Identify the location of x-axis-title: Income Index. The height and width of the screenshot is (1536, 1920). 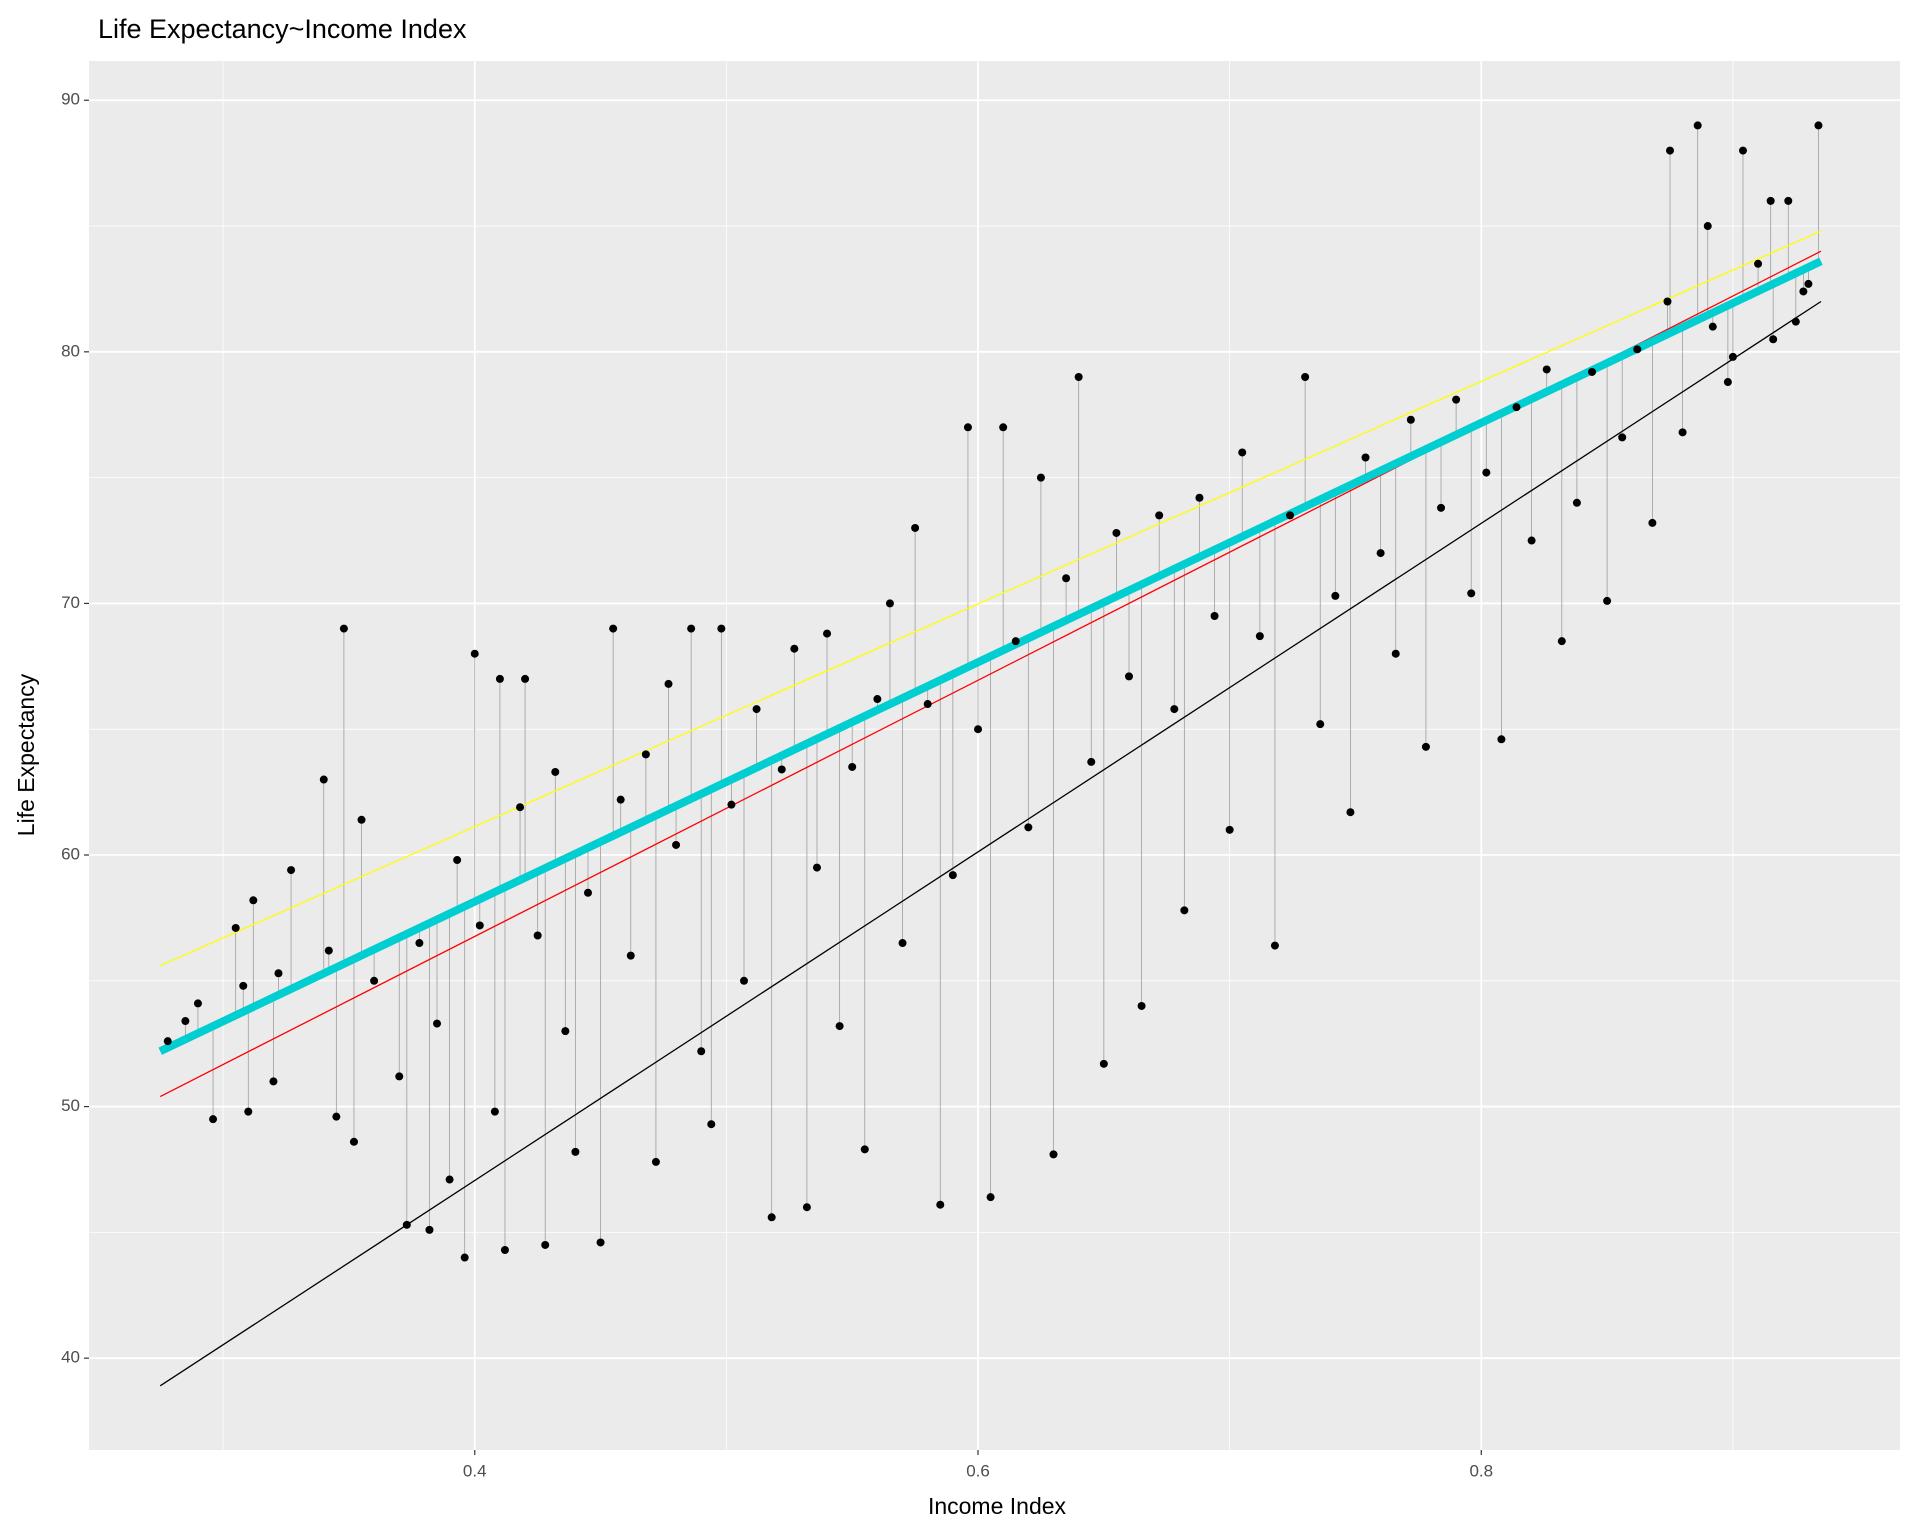
(997, 1506).